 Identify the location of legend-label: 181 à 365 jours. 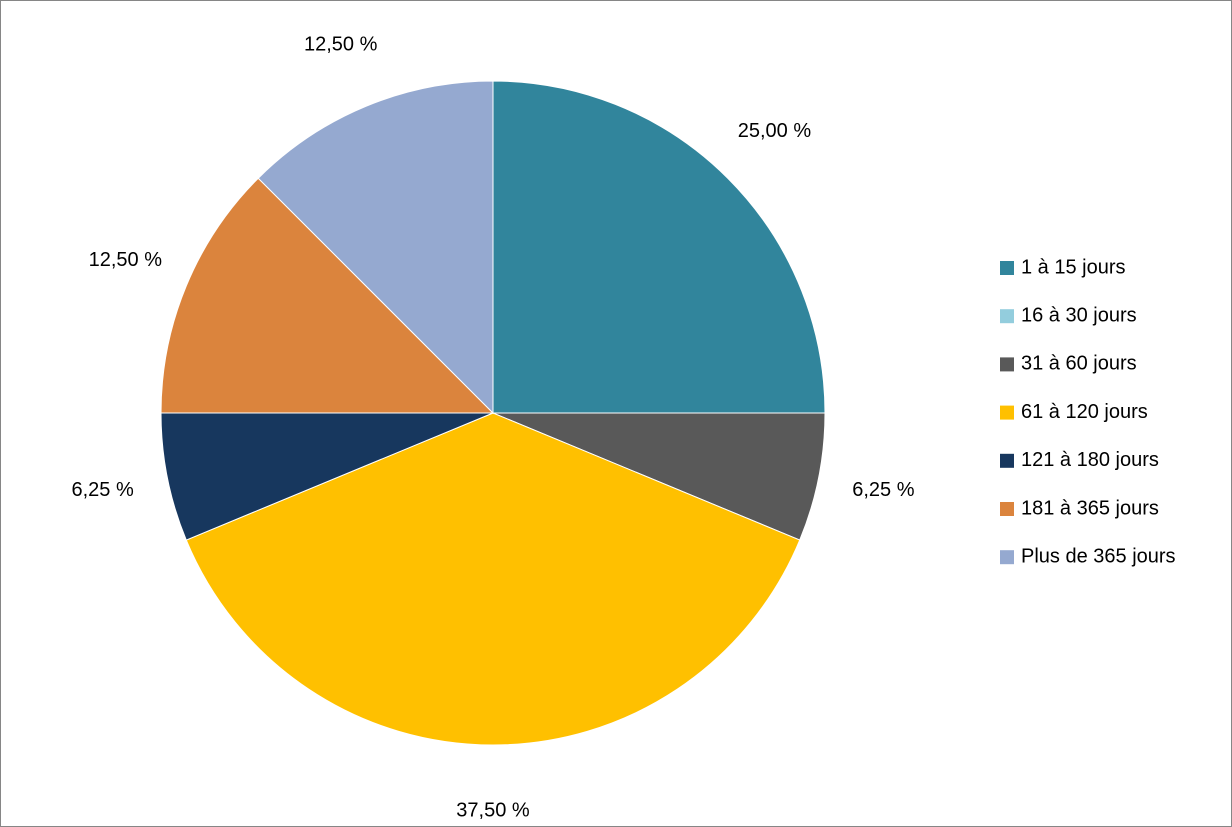
(1090, 508).